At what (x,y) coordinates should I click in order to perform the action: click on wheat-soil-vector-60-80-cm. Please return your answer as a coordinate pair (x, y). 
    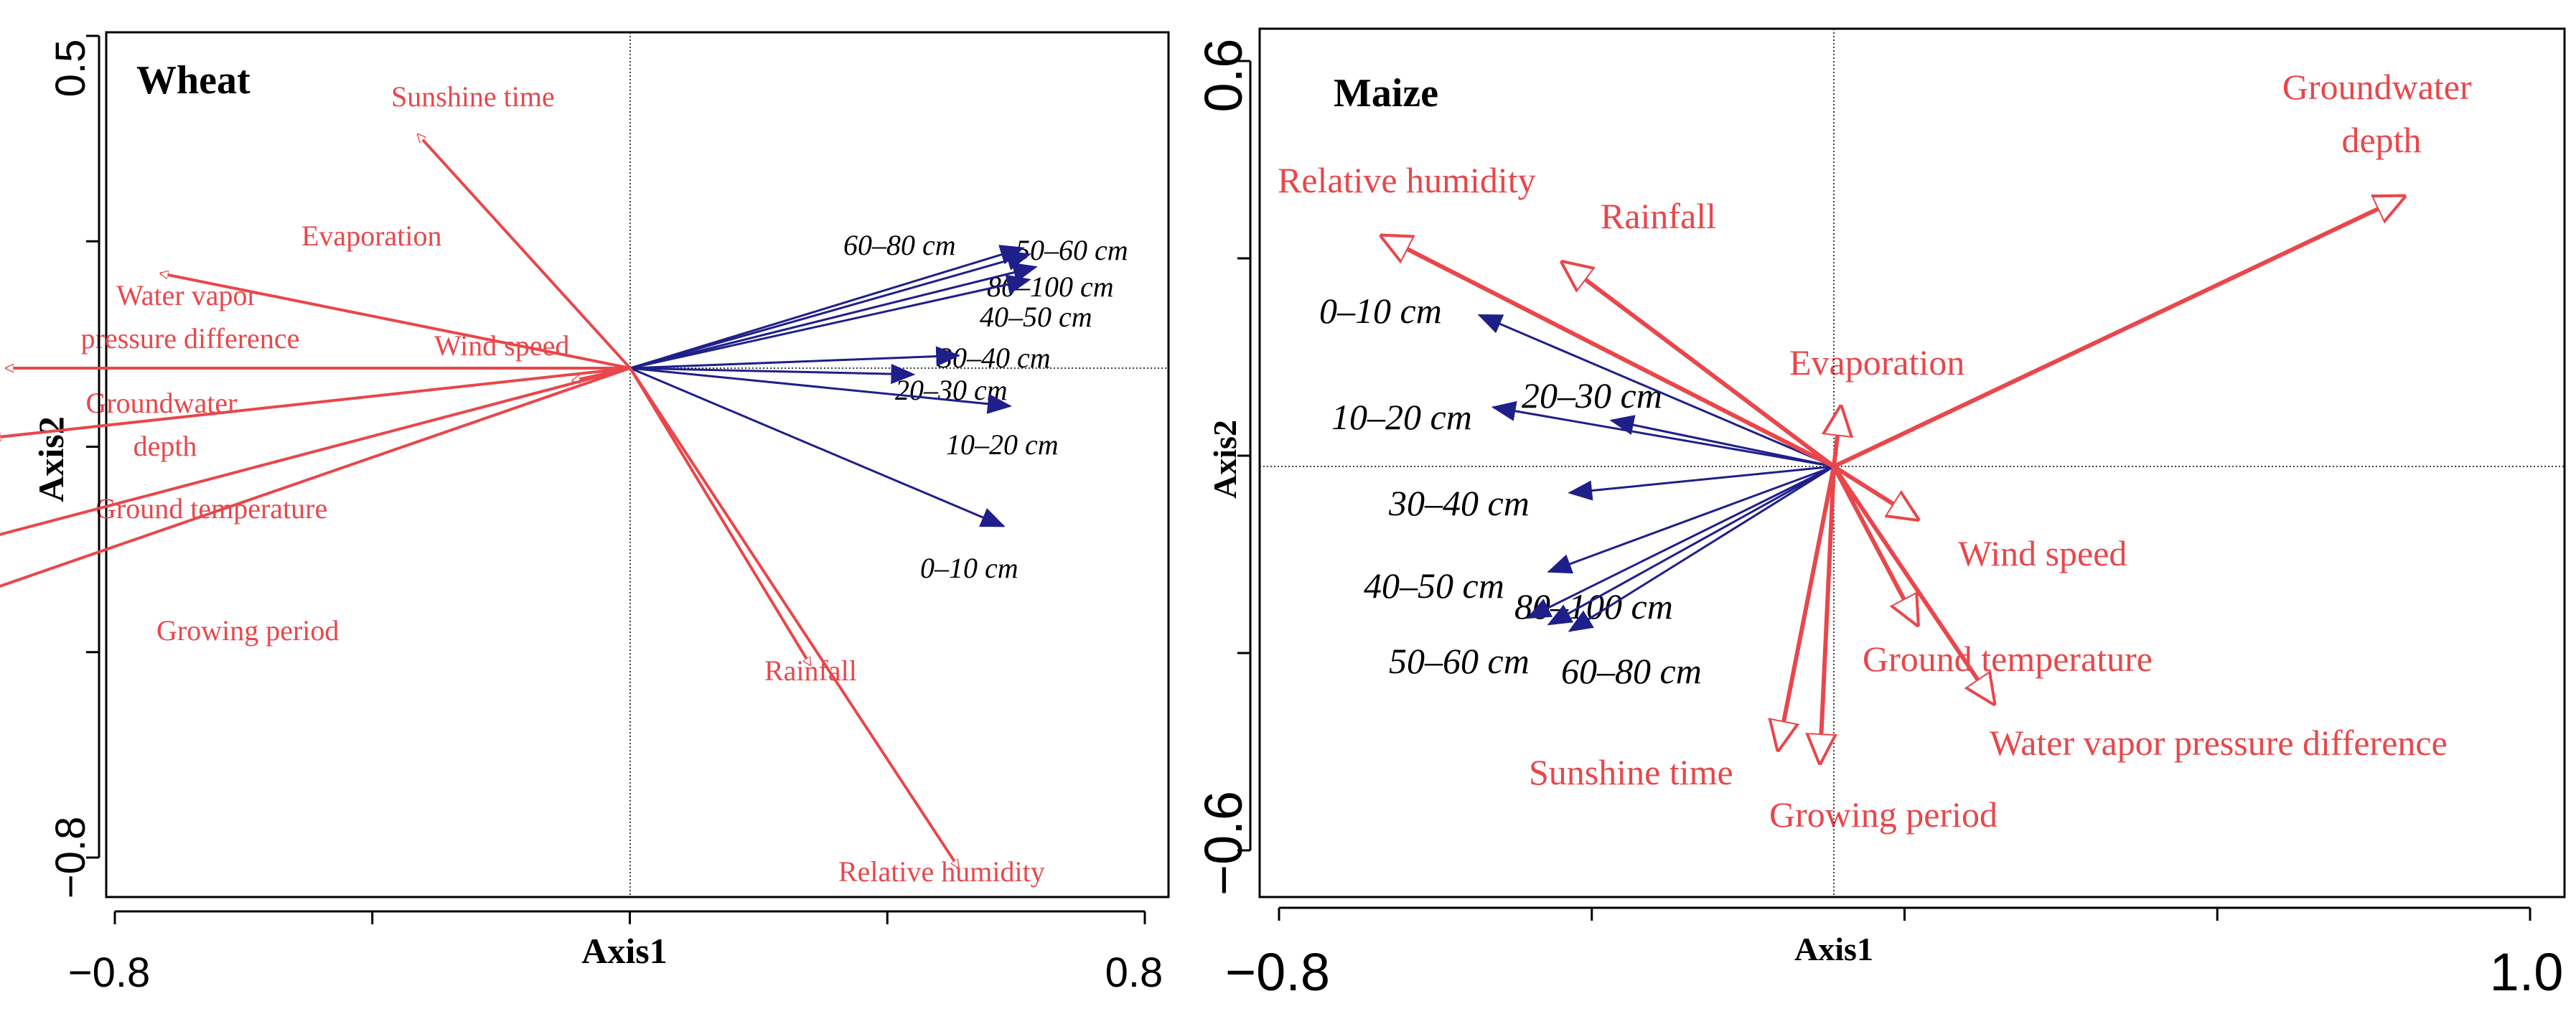
    Looking at the image, I should click on (827, 307).